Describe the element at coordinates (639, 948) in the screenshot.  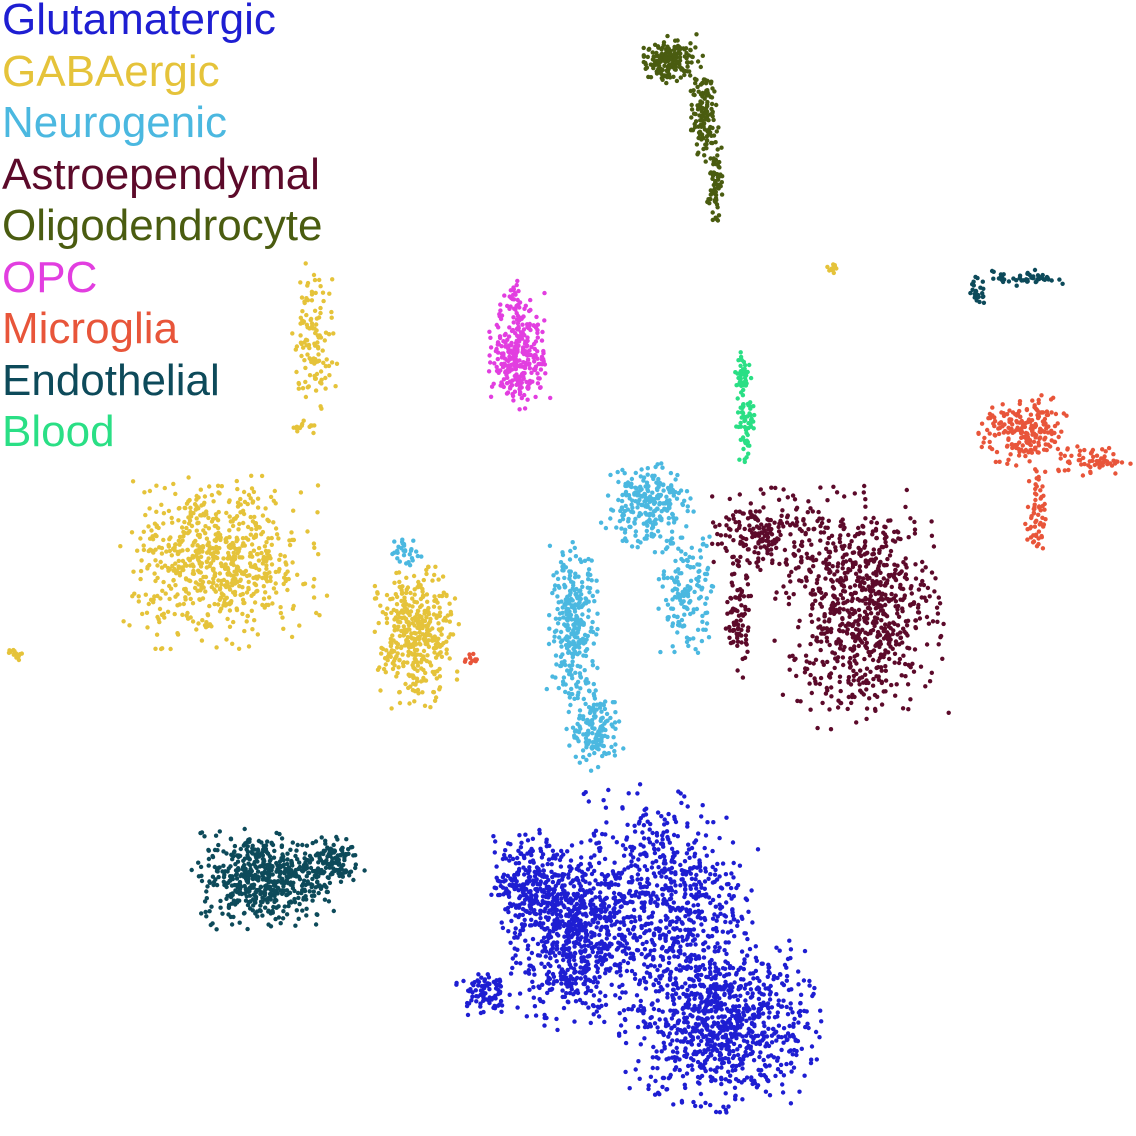
I see `series-glutamatergic` at that location.